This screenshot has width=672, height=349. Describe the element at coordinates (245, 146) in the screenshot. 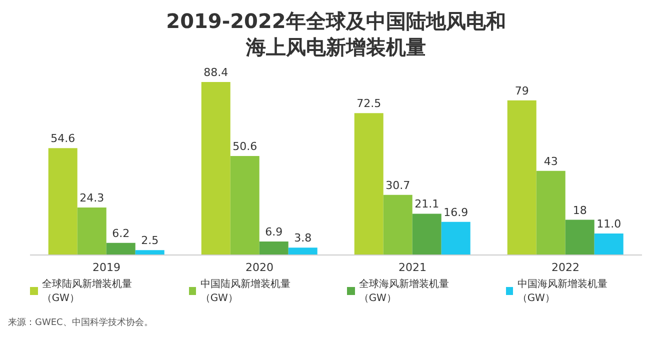

I see `data-label: 50.6` at that location.